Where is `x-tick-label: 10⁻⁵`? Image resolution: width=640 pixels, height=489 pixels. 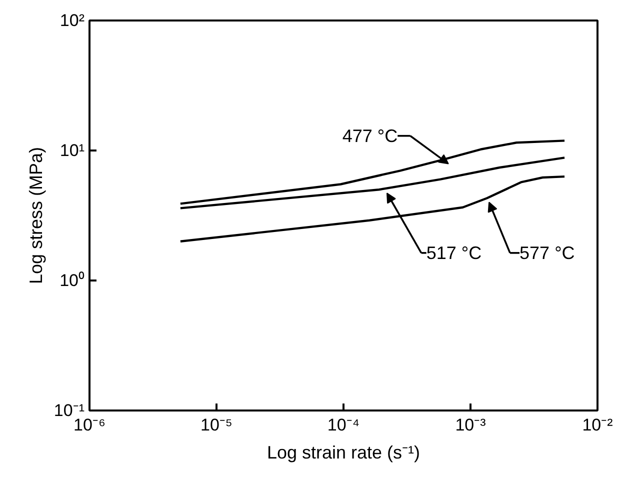
x-tick-label: 10⁻⁵ is located at coordinates (216, 425).